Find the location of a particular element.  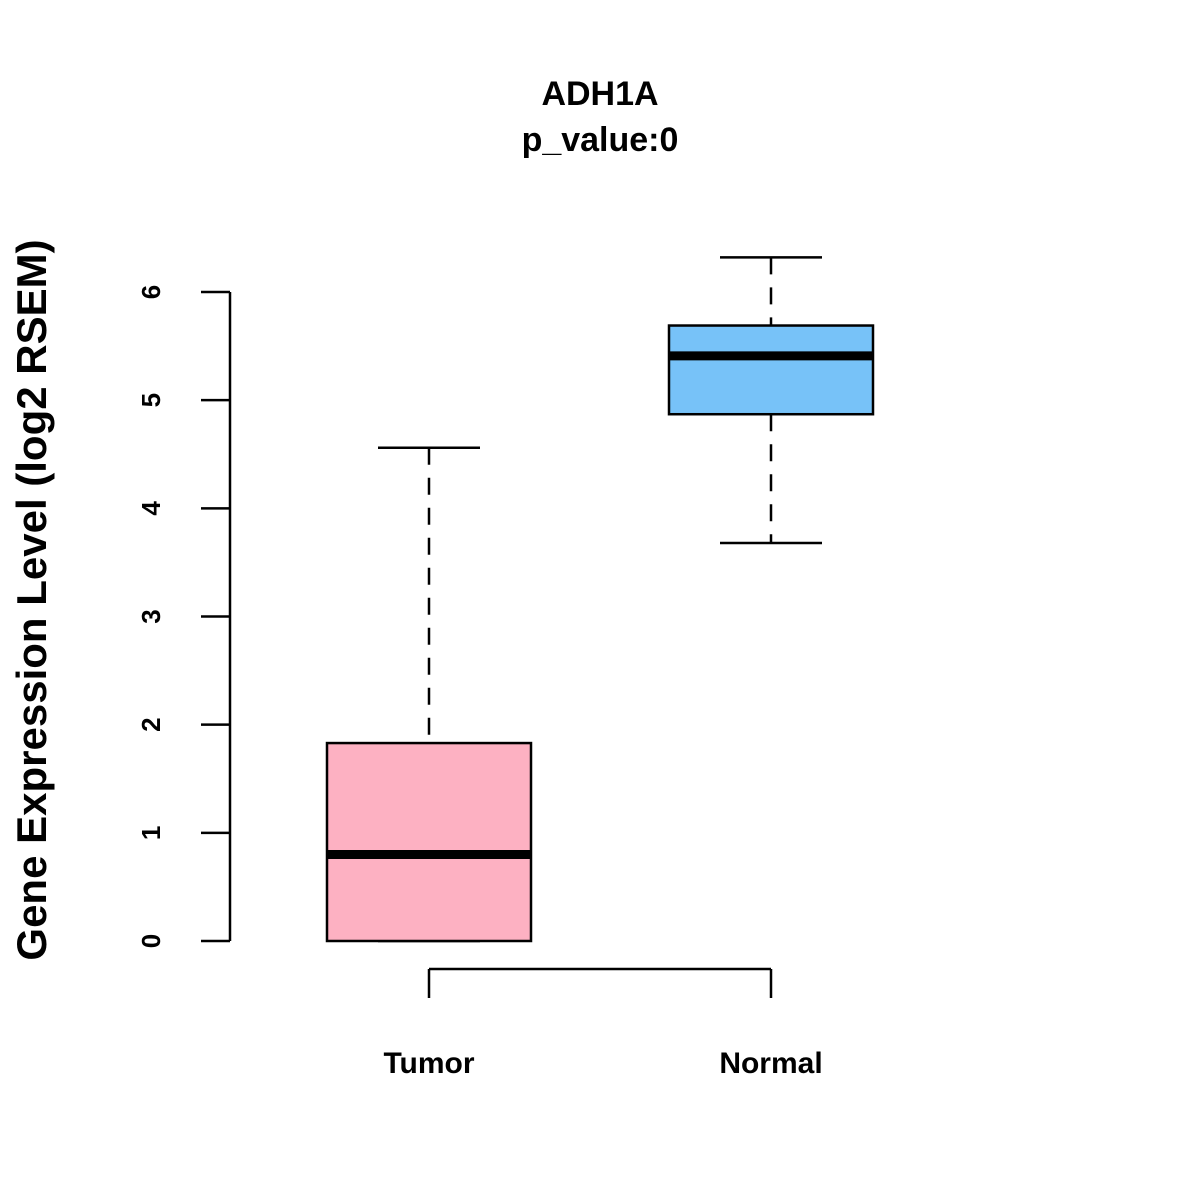

y-tick-label-4: 4 is located at coordinates (151, 508).